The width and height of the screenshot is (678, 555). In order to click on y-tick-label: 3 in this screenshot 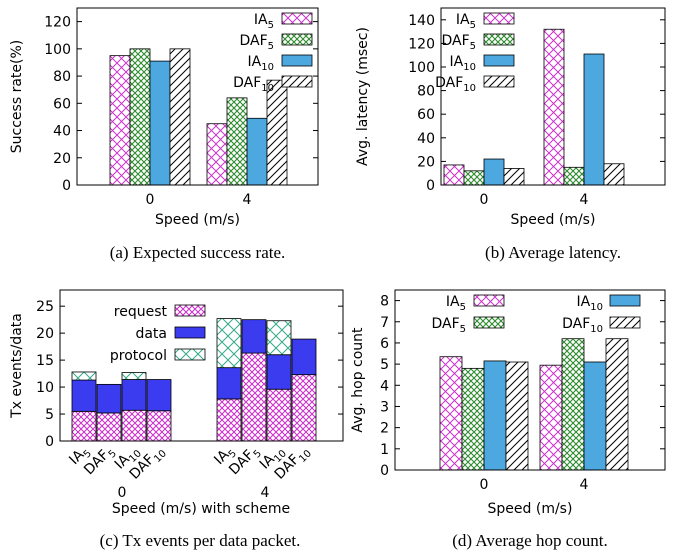, I will do `click(384, 407)`.